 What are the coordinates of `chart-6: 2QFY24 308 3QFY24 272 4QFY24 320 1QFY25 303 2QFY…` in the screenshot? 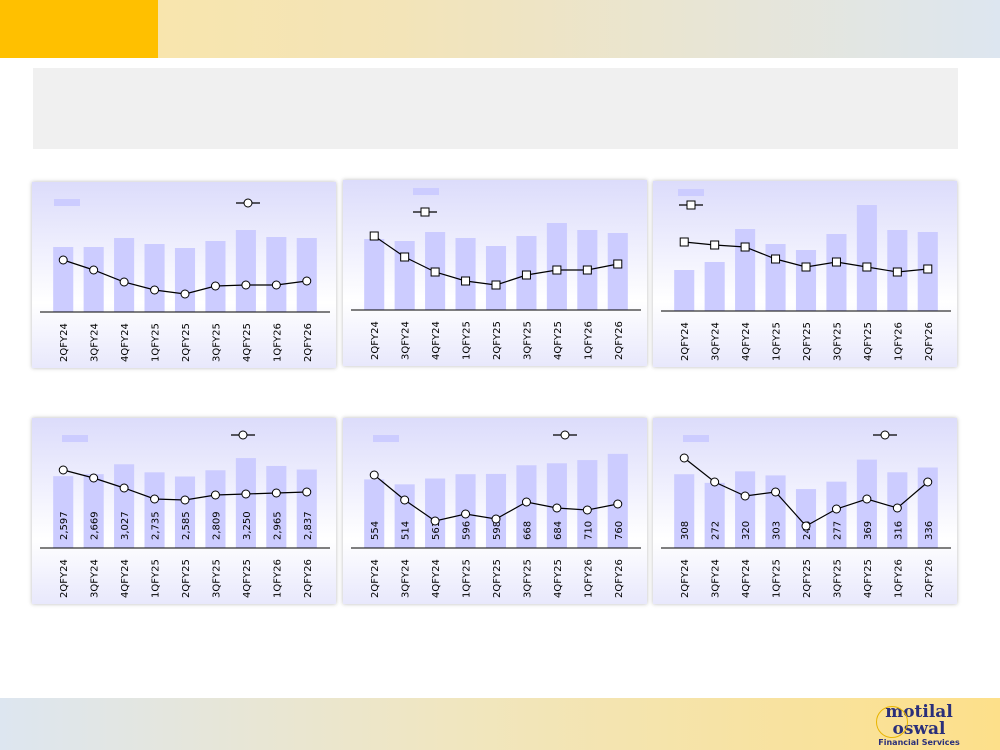 It's located at (806, 514).